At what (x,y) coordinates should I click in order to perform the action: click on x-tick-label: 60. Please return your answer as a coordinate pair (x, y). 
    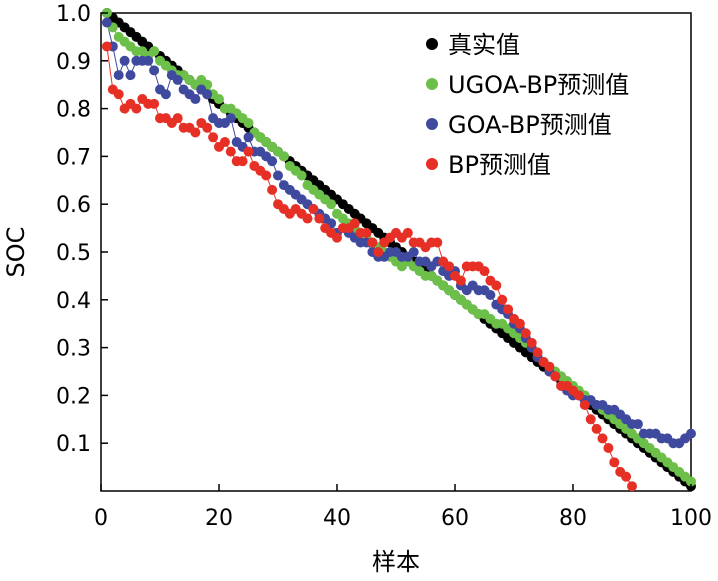
    Looking at the image, I should click on (455, 518).